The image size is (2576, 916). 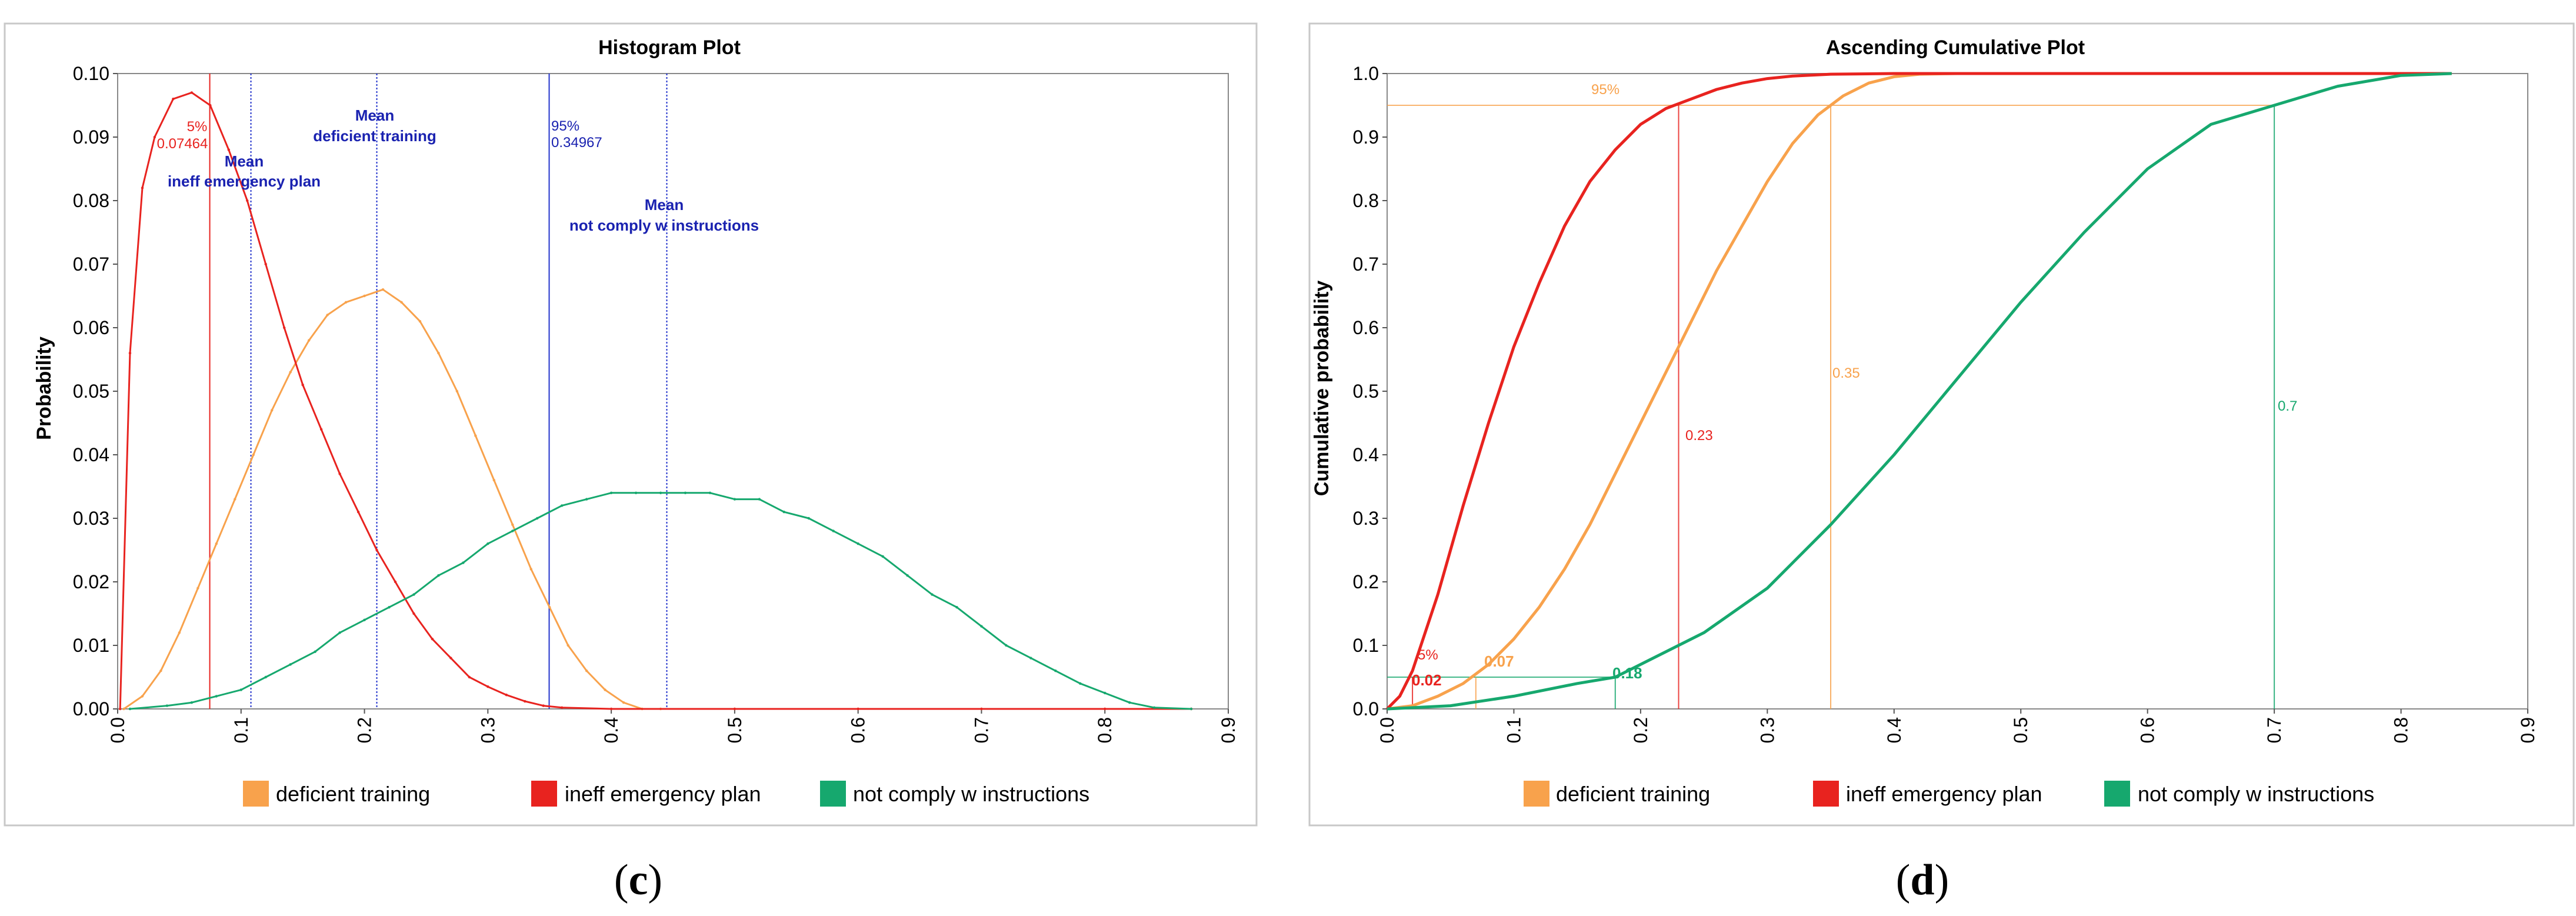 What do you see at coordinates (44, 388) in the screenshot?
I see `y-axis-label: Probability` at bounding box center [44, 388].